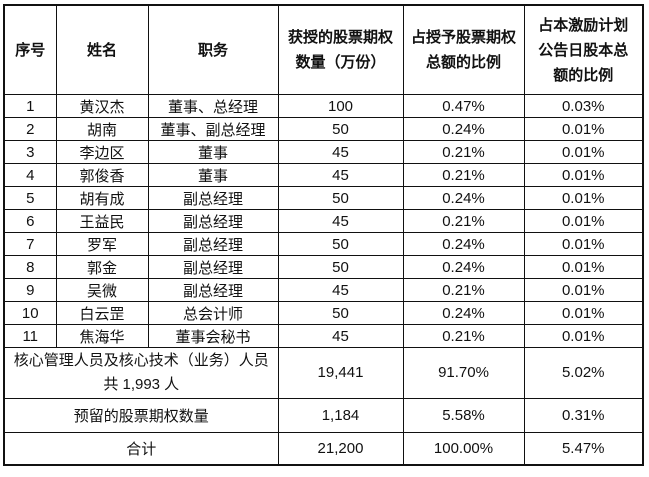 The image size is (649, 477). Describe the element at coordinates (141, 449) in the screenshot. I see `summary-label: 合计` at that location.